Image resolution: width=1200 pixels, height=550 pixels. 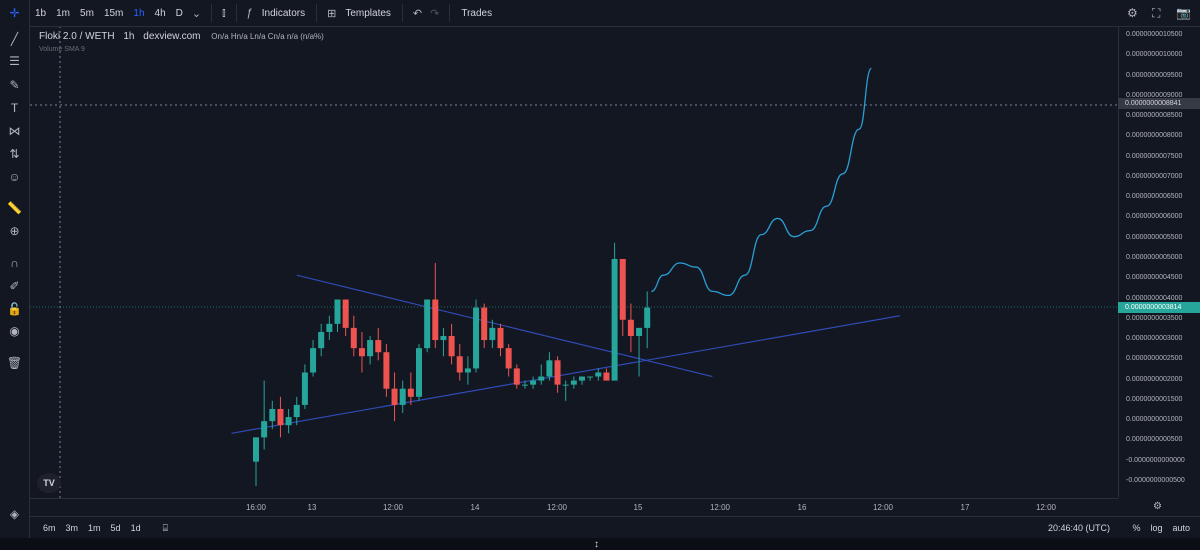 I want to click on eye-icon: ◉, so click(x=14, y=331).